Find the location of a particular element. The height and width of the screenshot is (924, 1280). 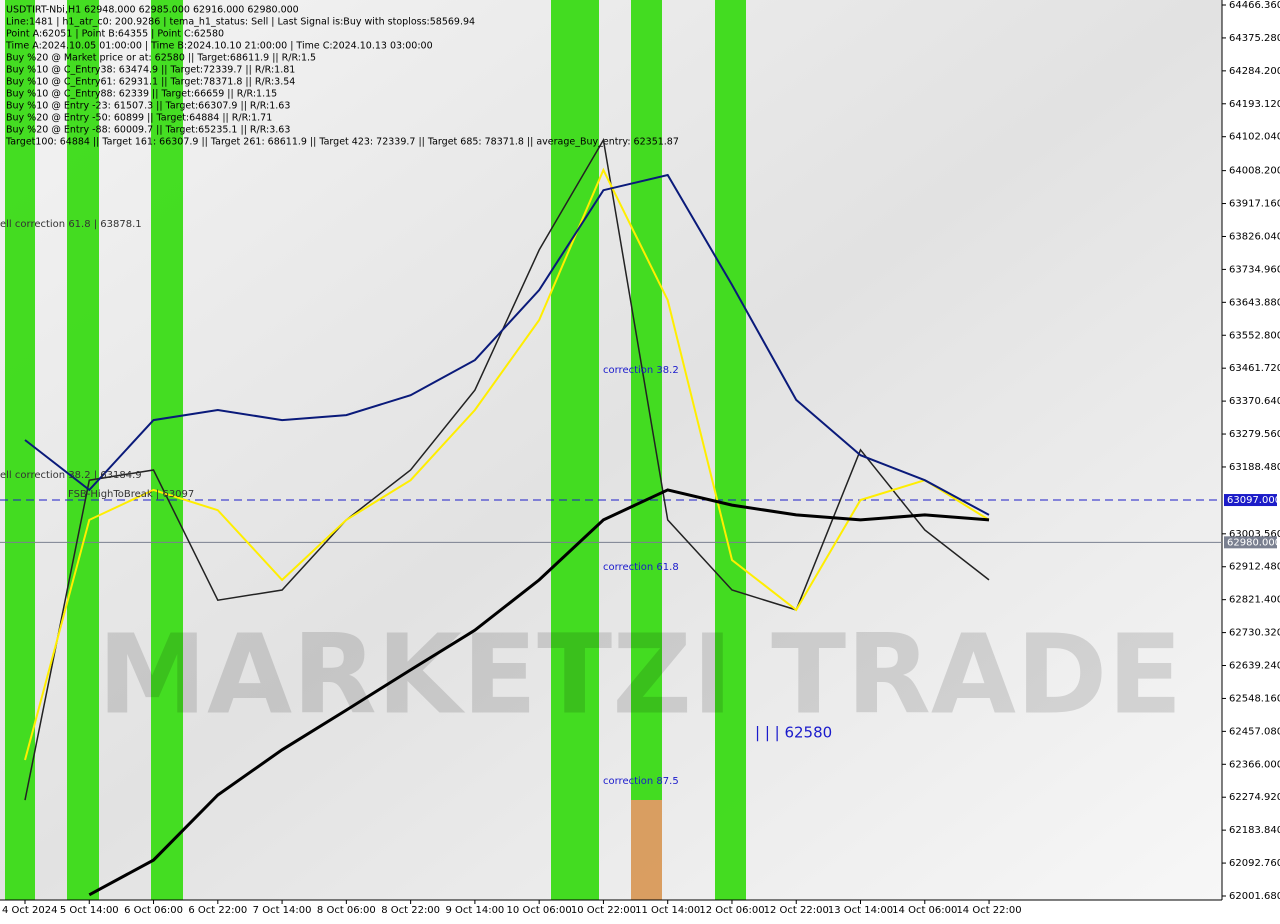

x-tick-label: 12 Oct 06:00 is located at coordinates (731, 910).